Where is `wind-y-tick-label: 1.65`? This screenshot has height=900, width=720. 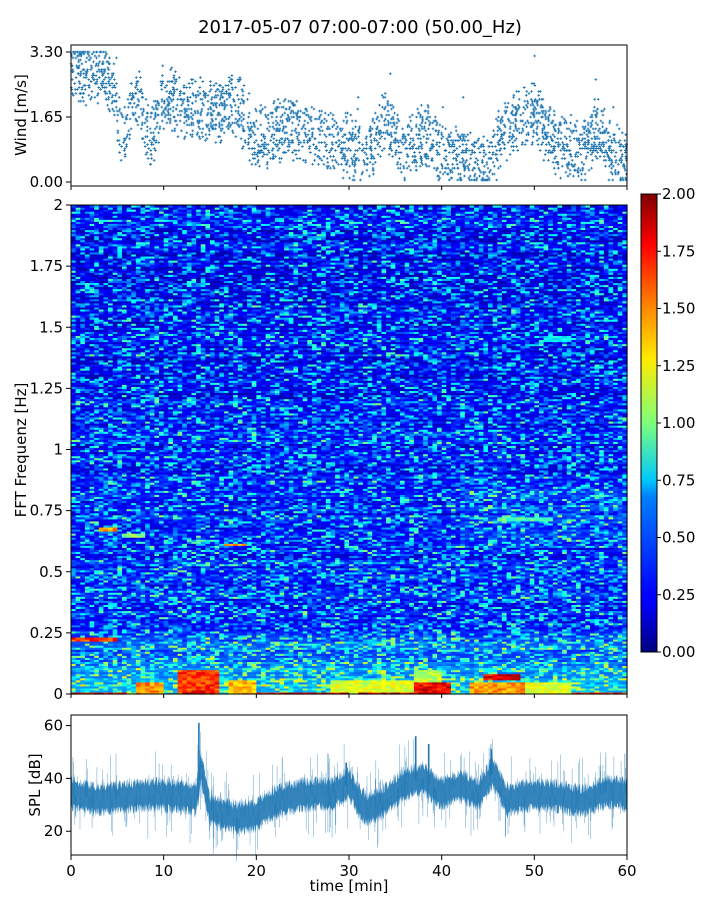
wind-y-tick-label: 1.65 is located at coordinates (46, 117).